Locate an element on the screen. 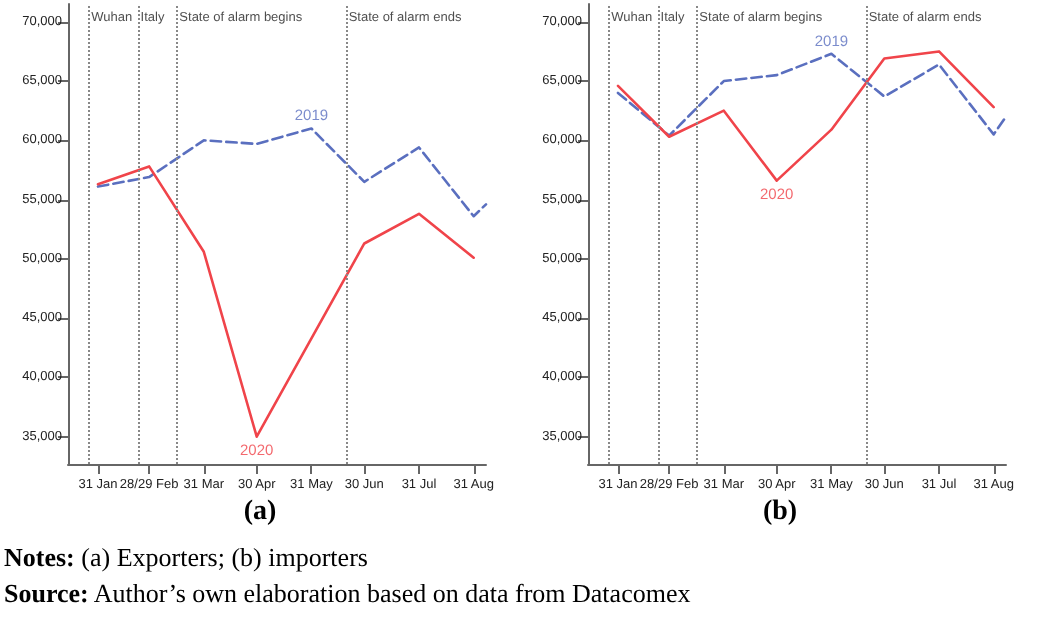  text: Notes: (a) Exporters; (b) importers is located at coordinates (187, 558).